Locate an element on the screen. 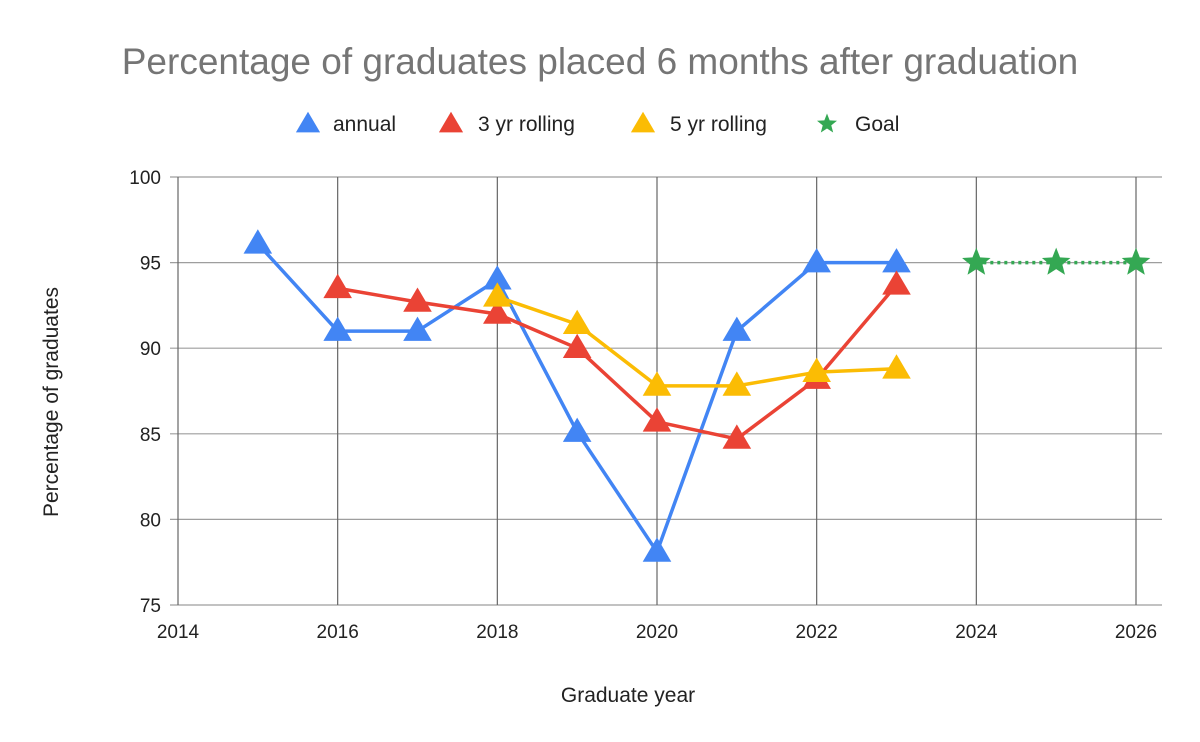 This screenshot has width=1200, height=742. y-tick-label: 90 is located at coordinates (150, 349).